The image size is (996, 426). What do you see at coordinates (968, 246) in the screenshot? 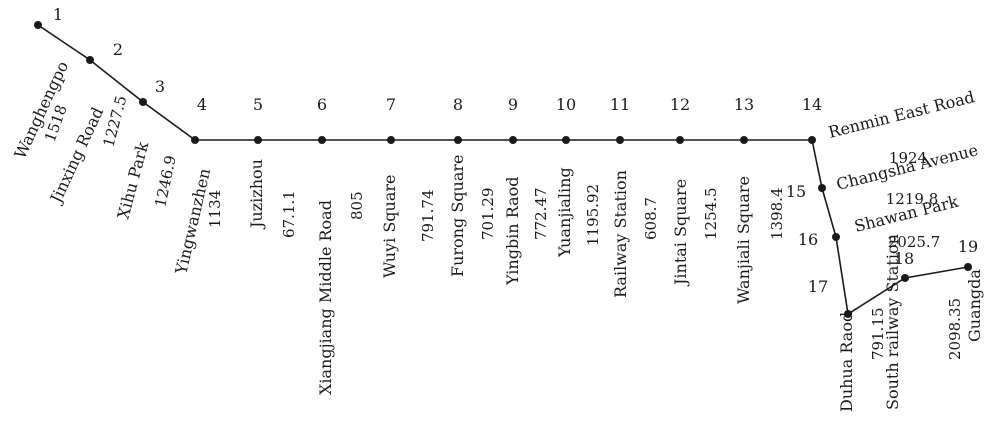
I see `station-number-19: 19` at bounding box center [968, 246].